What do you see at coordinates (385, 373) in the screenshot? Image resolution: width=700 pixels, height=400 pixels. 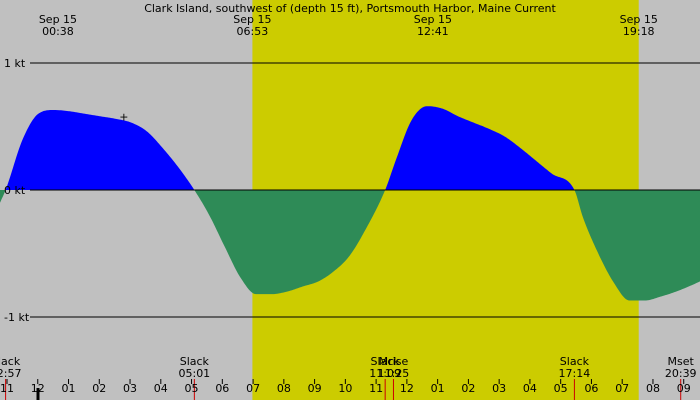 I see `event-time-2: 11:09` at bounding box center [385, 373].